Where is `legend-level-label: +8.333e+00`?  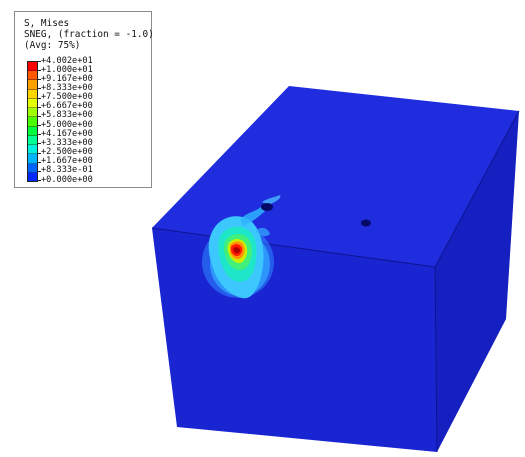 legend-level-label: +8.333e+00 is located at coordinates (67, 87).